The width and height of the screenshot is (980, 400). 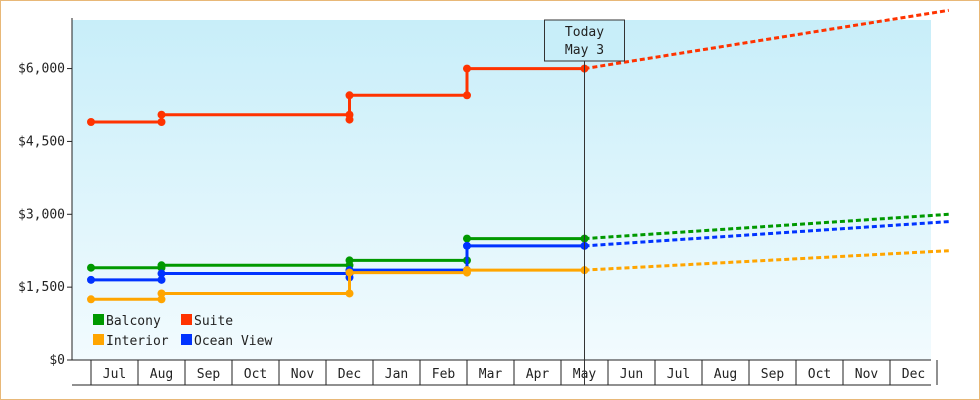 What do you see at coordinates (41, 214) in the screenshot?
I see `y-tick-label: $3,000` at bounding box center [41, 214].